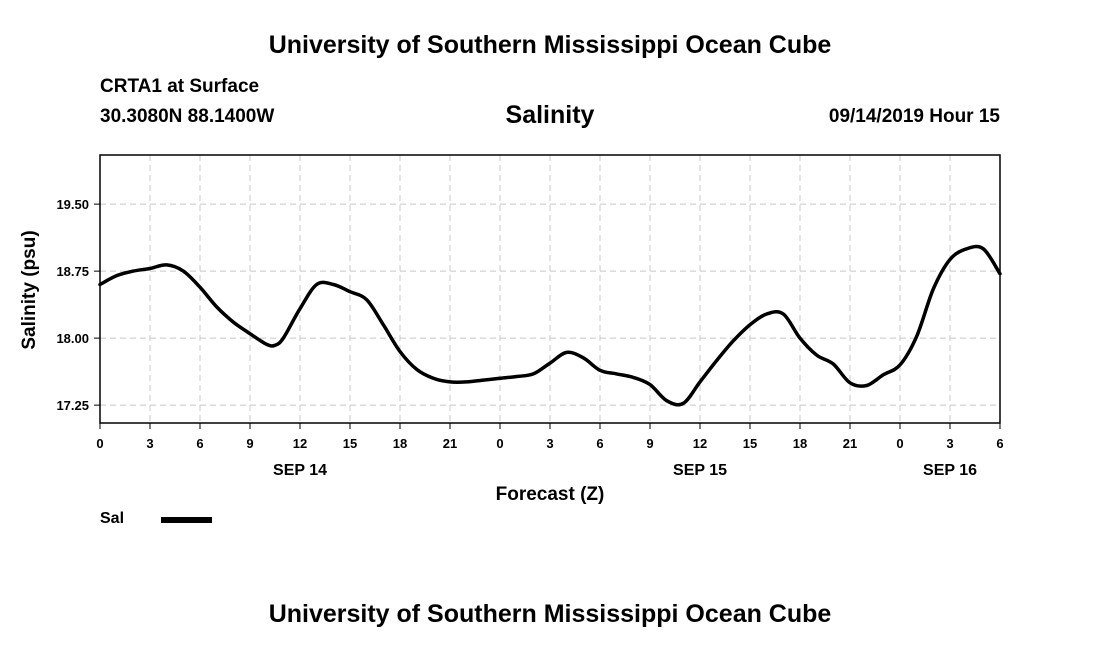 Image resolution: width=1100 pixels, height=650 pixels. I want to click on legend-swatch, so click(186, 520).